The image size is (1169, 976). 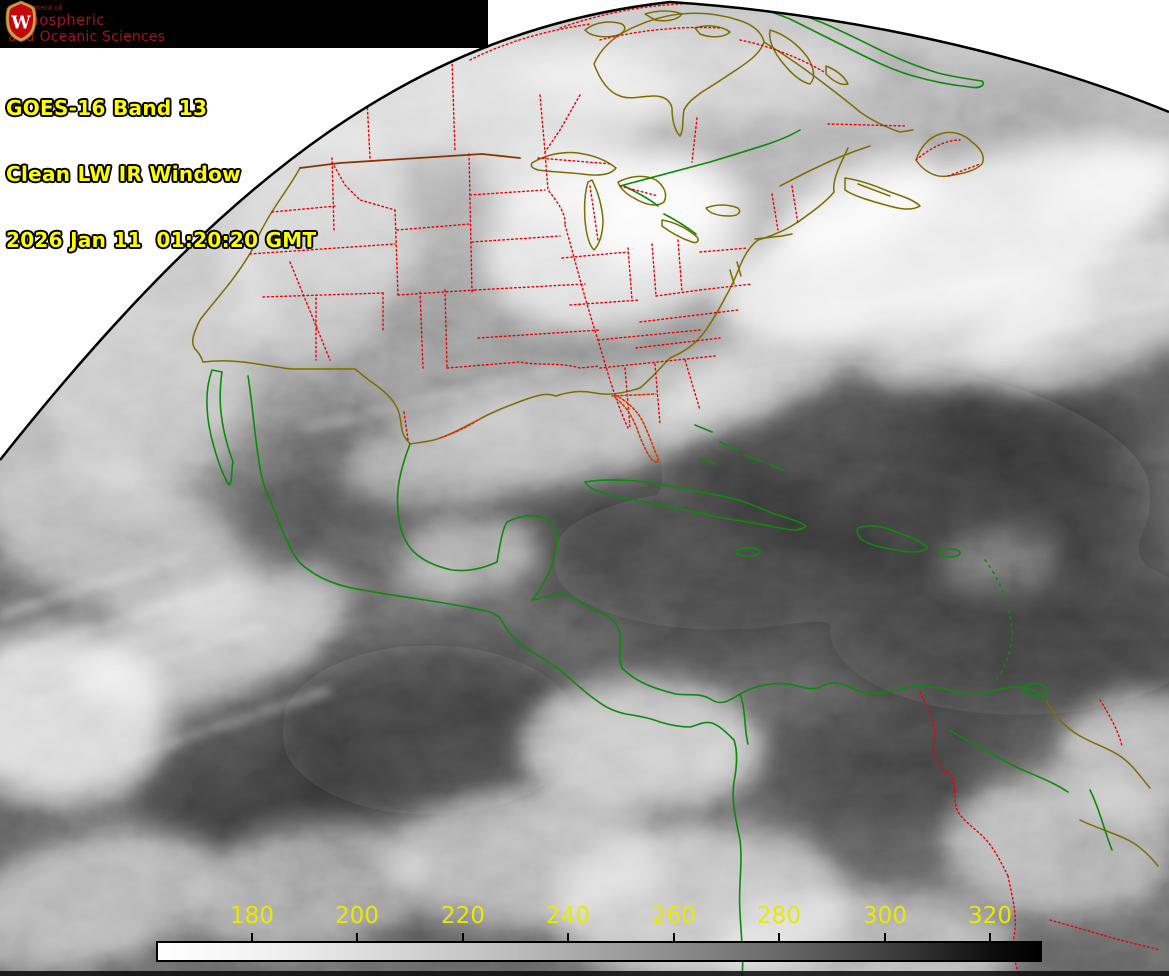 What do you see at coordinates (549, 428) in the screenshot?
I see `florida-coast` at bounding box center [549, 428].